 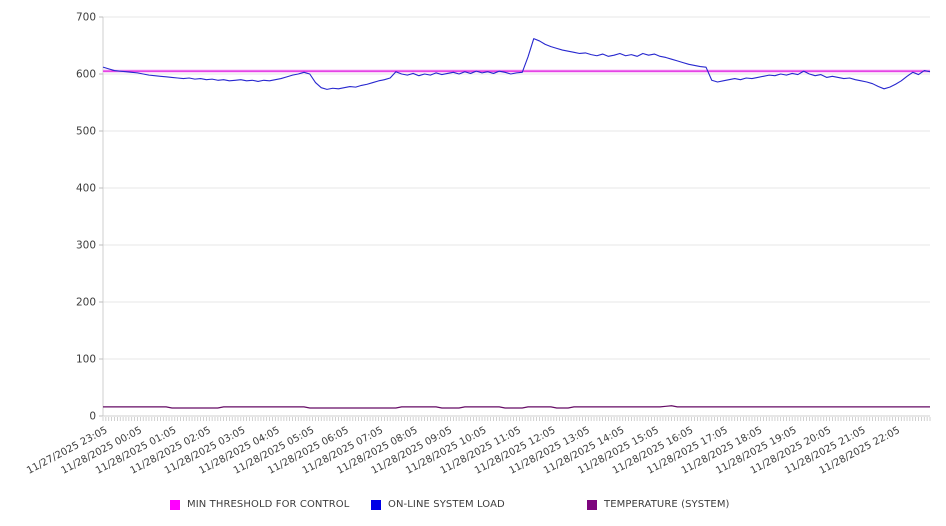 I want to click on legend-label-min-threshold: MIN THRESHOLD FOR CONTROL, so click(x=268, y=504).